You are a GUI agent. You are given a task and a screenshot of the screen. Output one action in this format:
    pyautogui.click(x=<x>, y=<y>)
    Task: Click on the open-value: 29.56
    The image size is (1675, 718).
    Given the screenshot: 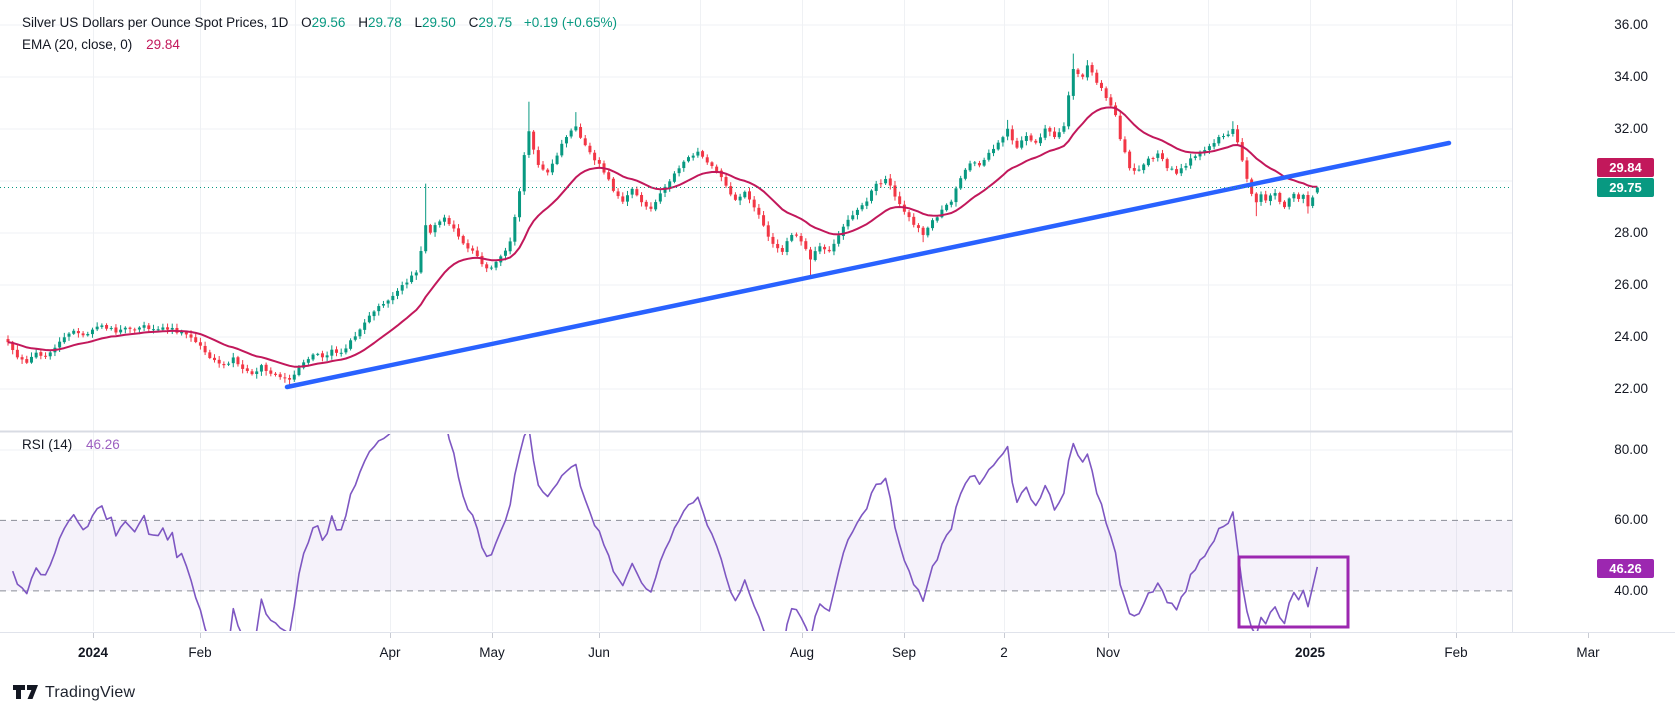 What is the action you would take?
    pyautogui.click(x=328, y=22)
    